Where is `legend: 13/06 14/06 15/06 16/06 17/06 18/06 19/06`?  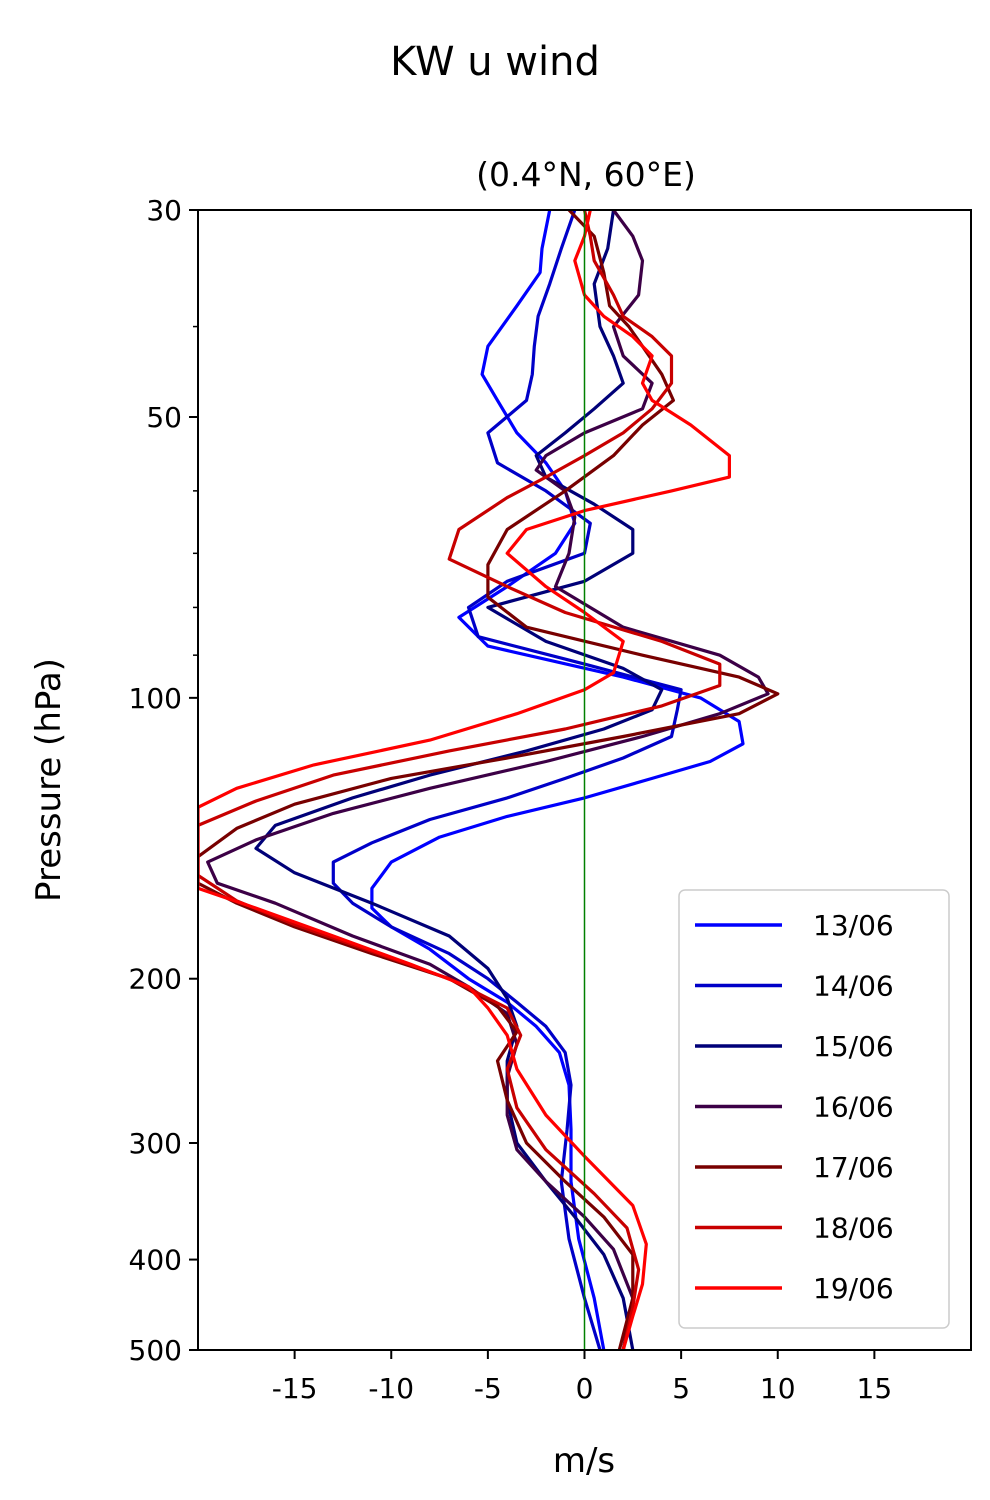
legend: 13/06 14/06 15/06 16/06 17/06 18/06 19/06 is located at coordinates (814, 1109).